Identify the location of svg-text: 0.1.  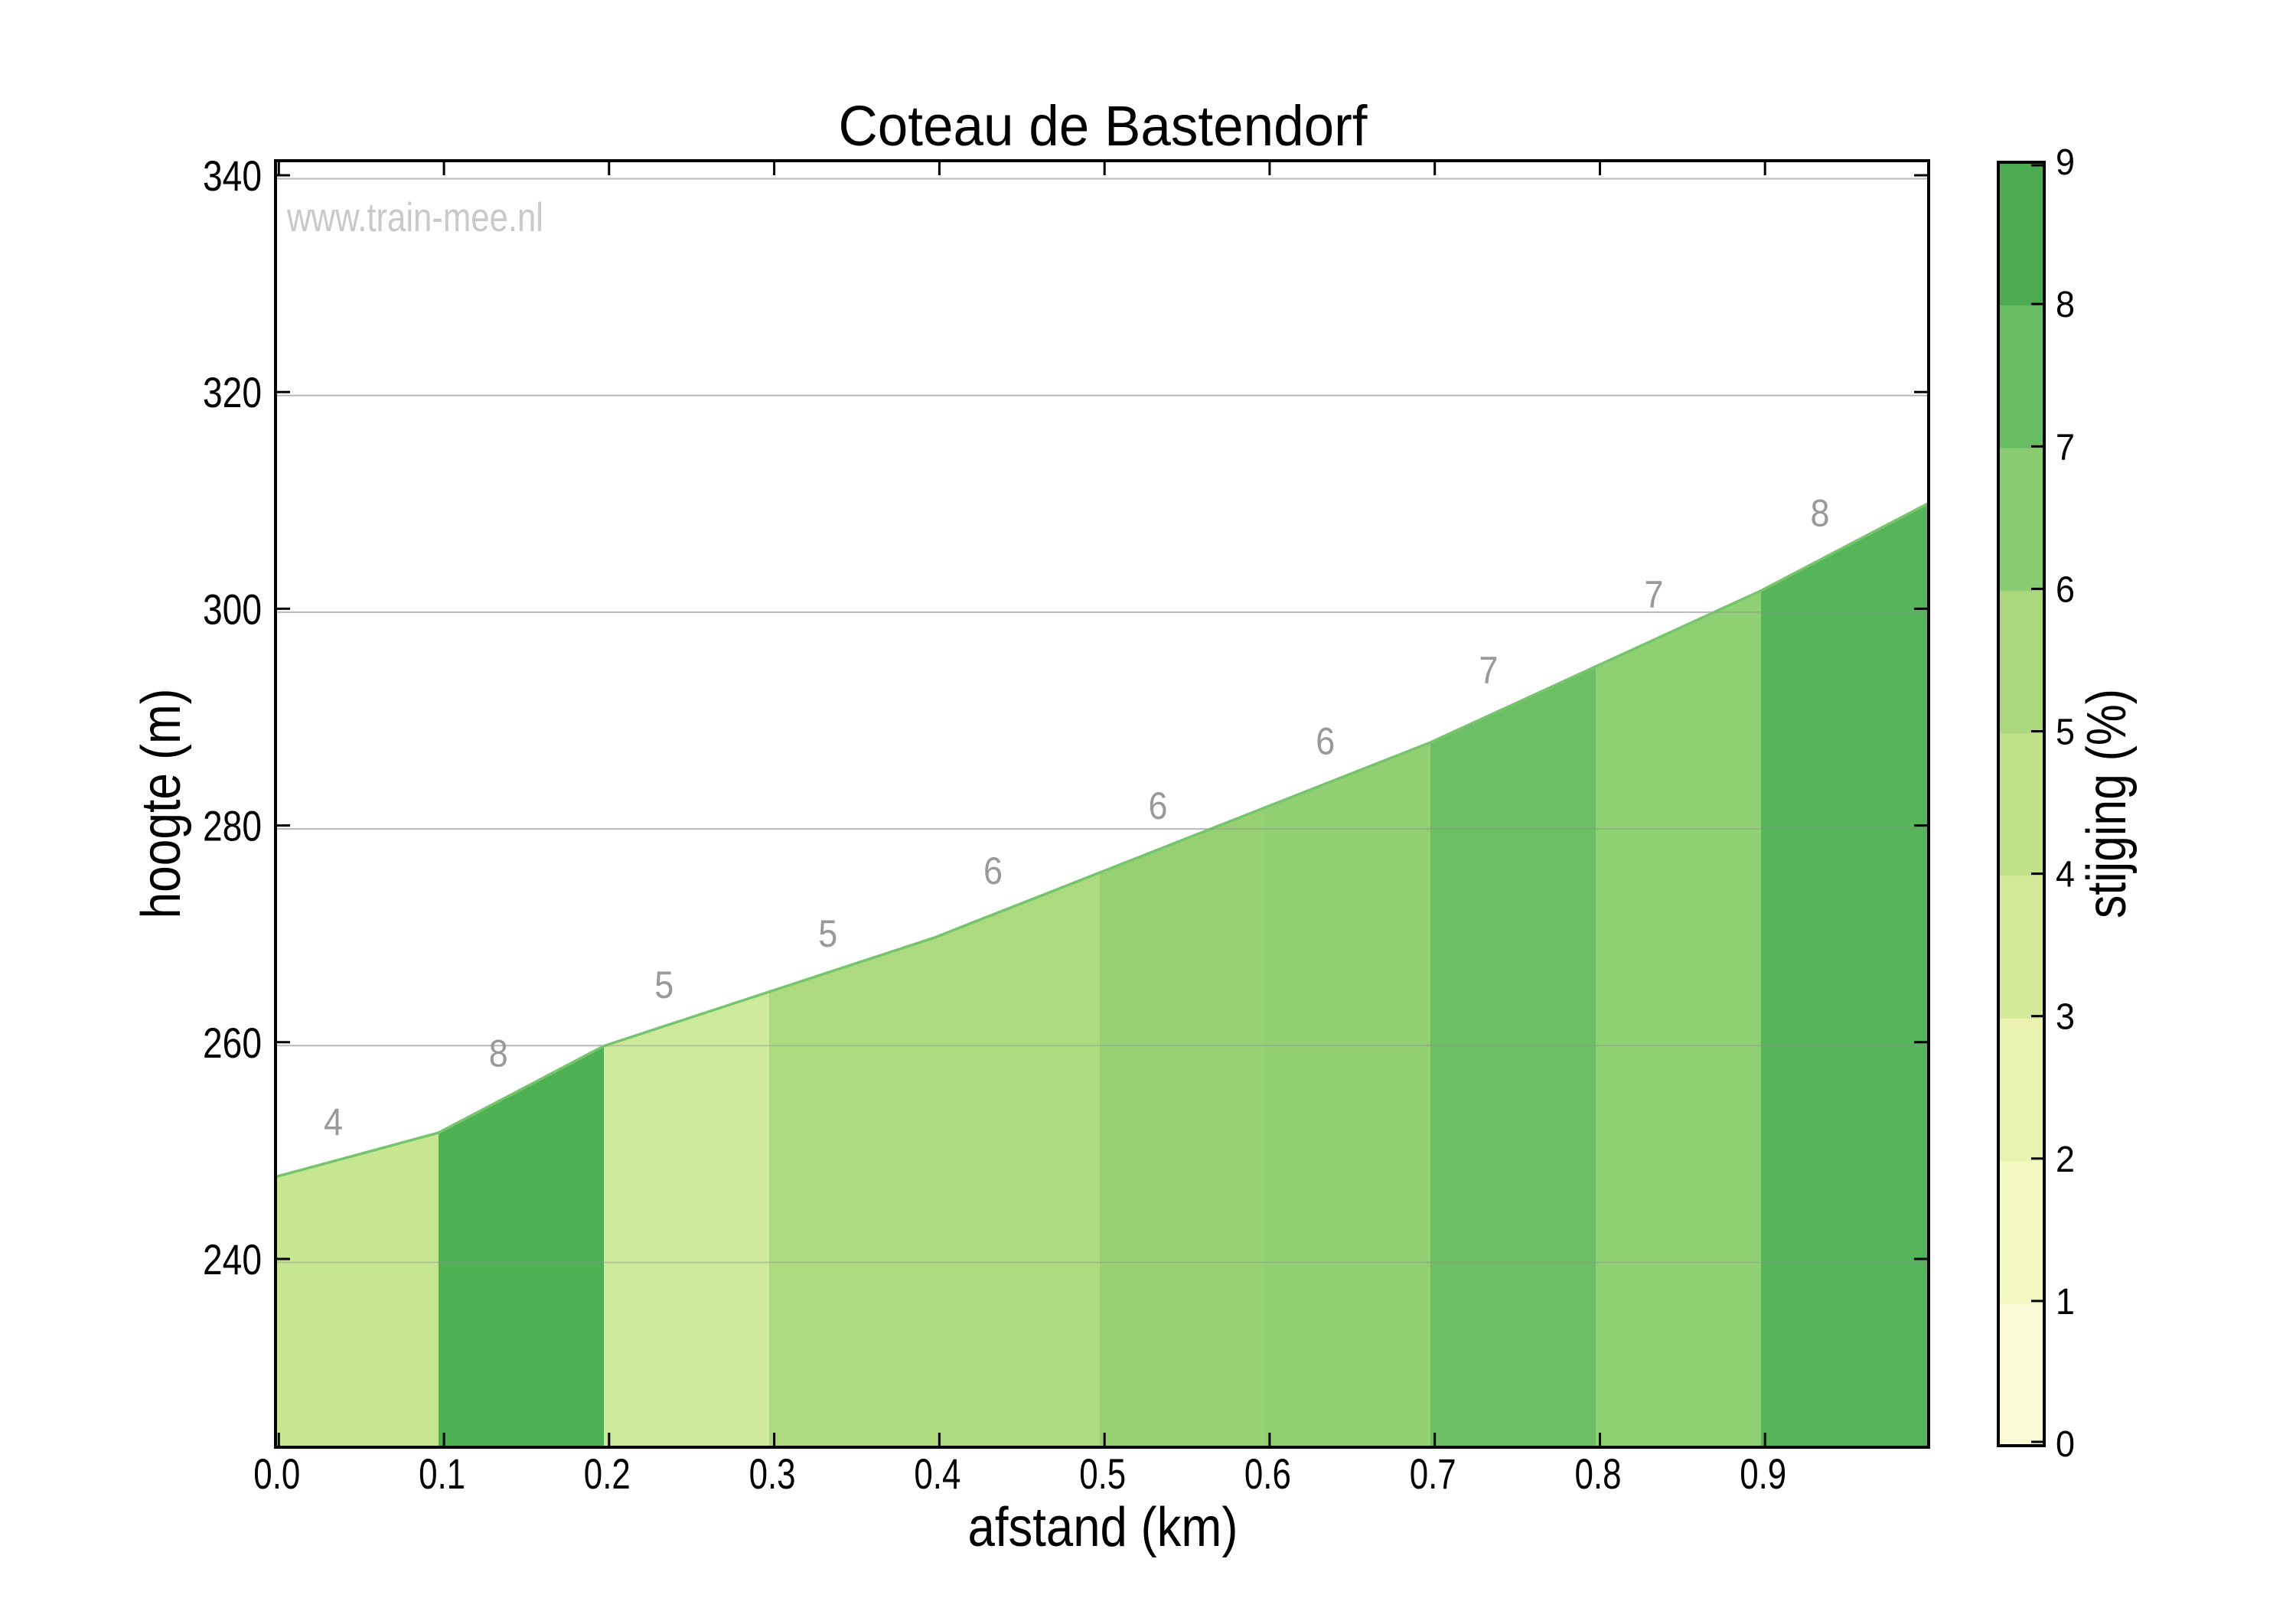
(442, 1474).